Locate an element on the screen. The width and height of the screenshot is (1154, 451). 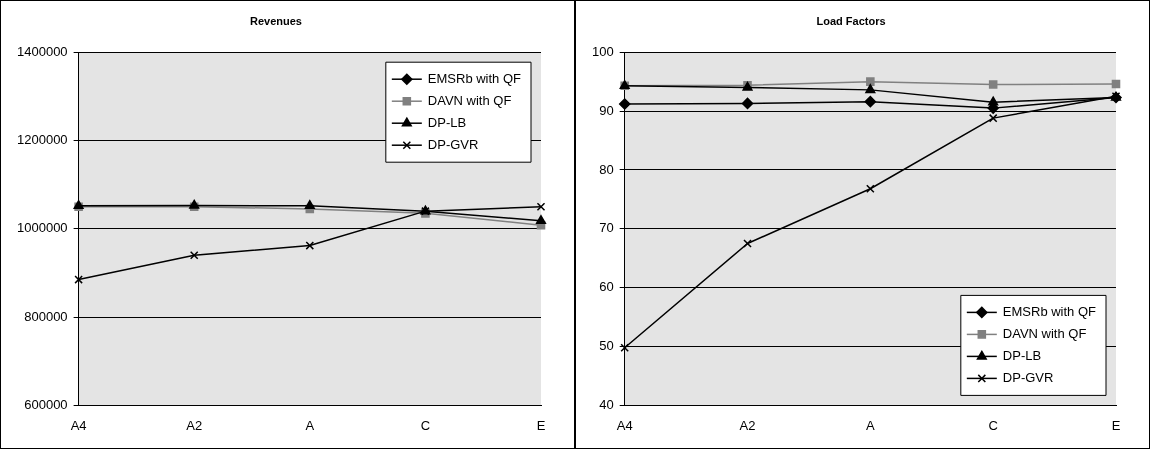
y-tick-label: 80 is located at coordinates (606, 169).